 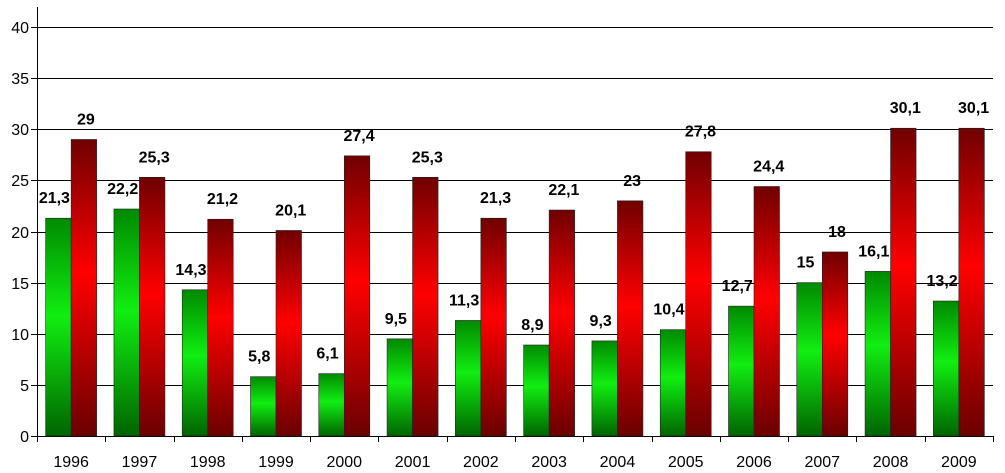 I want to click on bar-green-2001, so click(x=399, y=387).